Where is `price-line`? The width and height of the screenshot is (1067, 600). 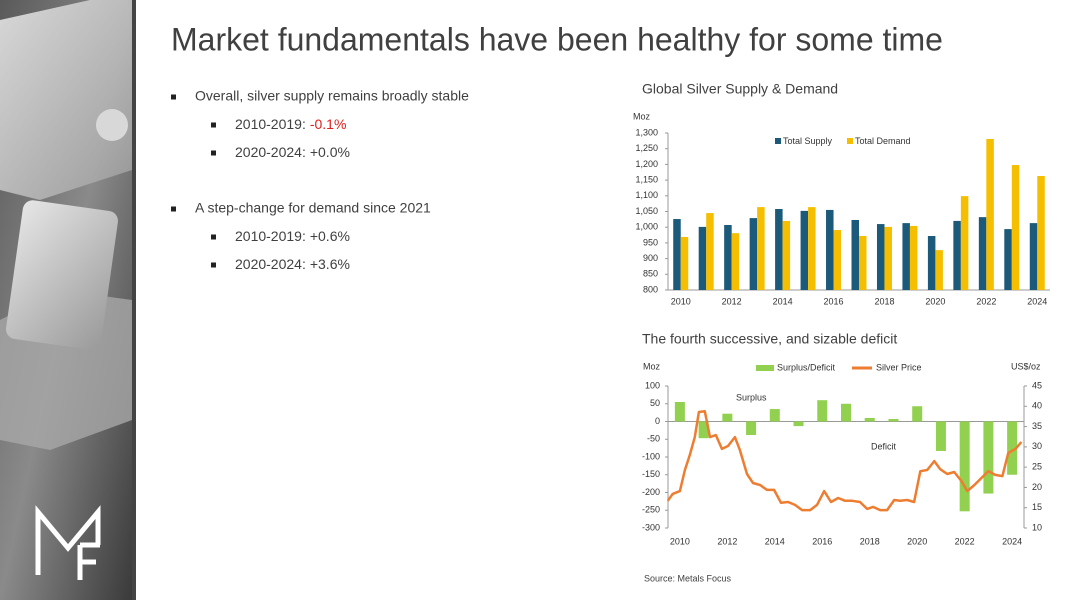
price-line is located at coordinates (844, 460).